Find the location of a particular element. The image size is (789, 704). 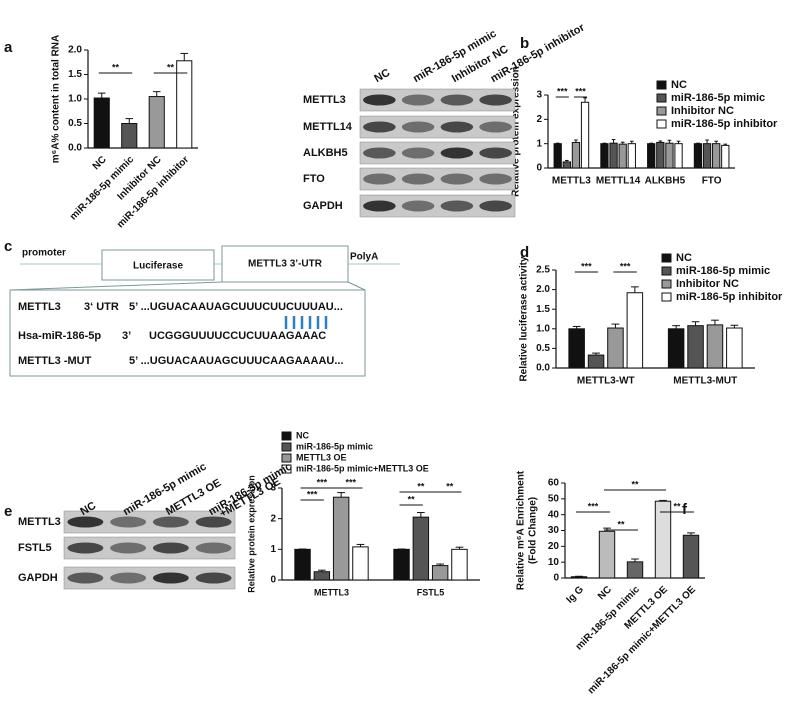

x-tick-label: METTL14 is located at coordinates (618, 181).